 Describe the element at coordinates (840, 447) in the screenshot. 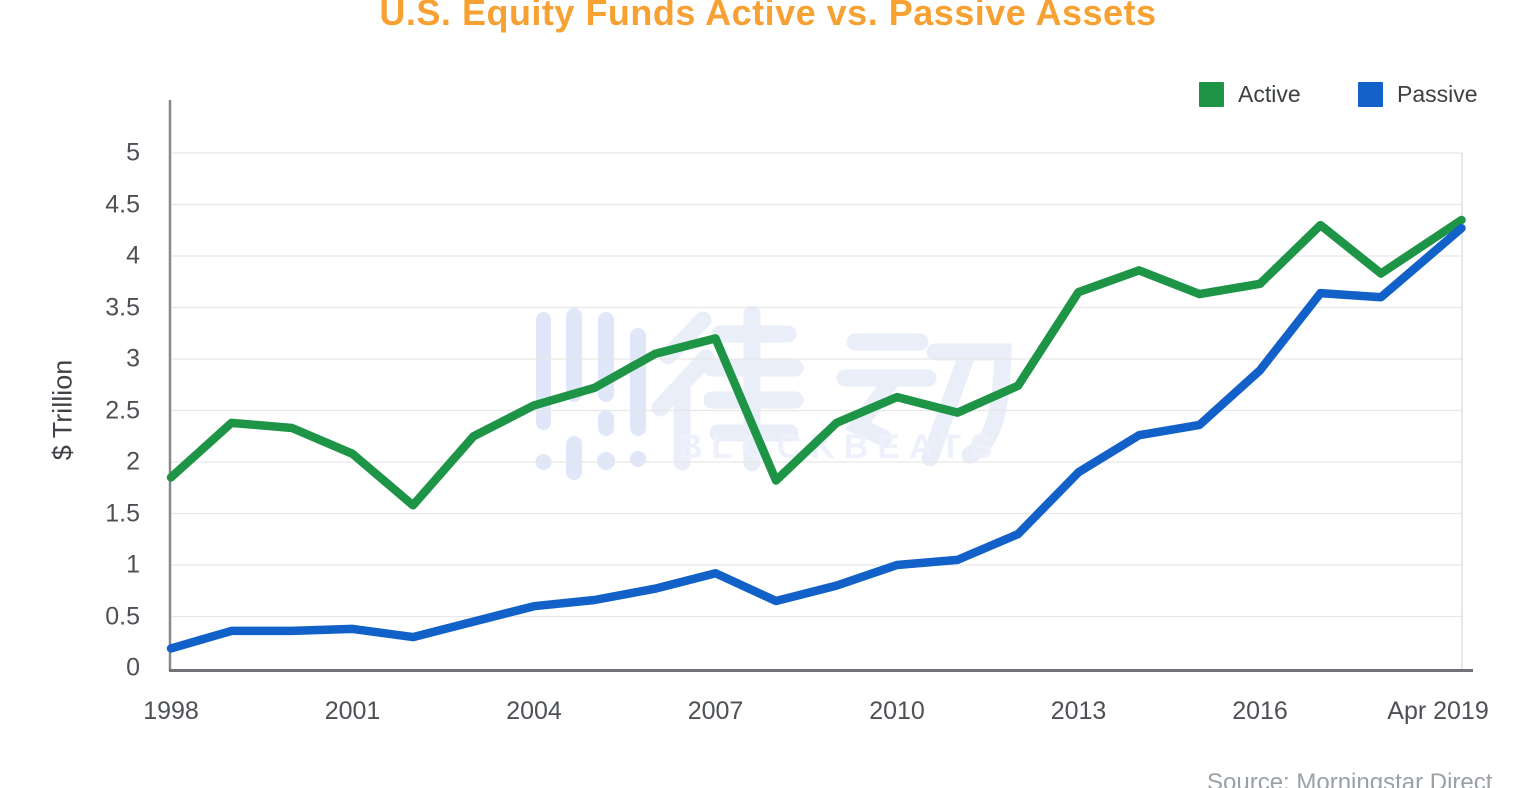

I see `watermark-blockbeats-text: BLOCKBEATS` at that location.